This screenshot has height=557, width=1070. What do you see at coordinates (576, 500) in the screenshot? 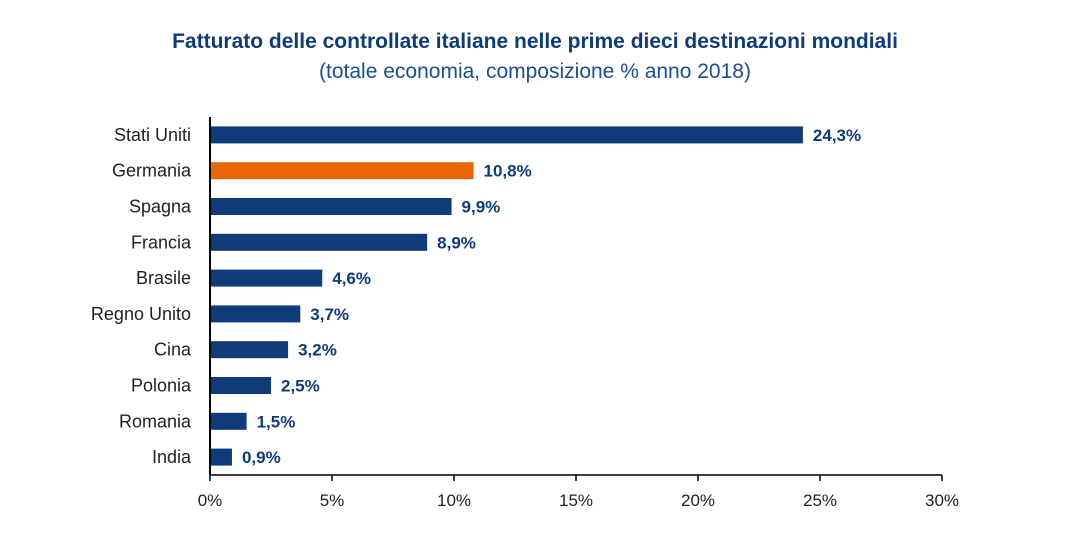
I see `x-tick-label: 15%` at bounding box center [576, 500].